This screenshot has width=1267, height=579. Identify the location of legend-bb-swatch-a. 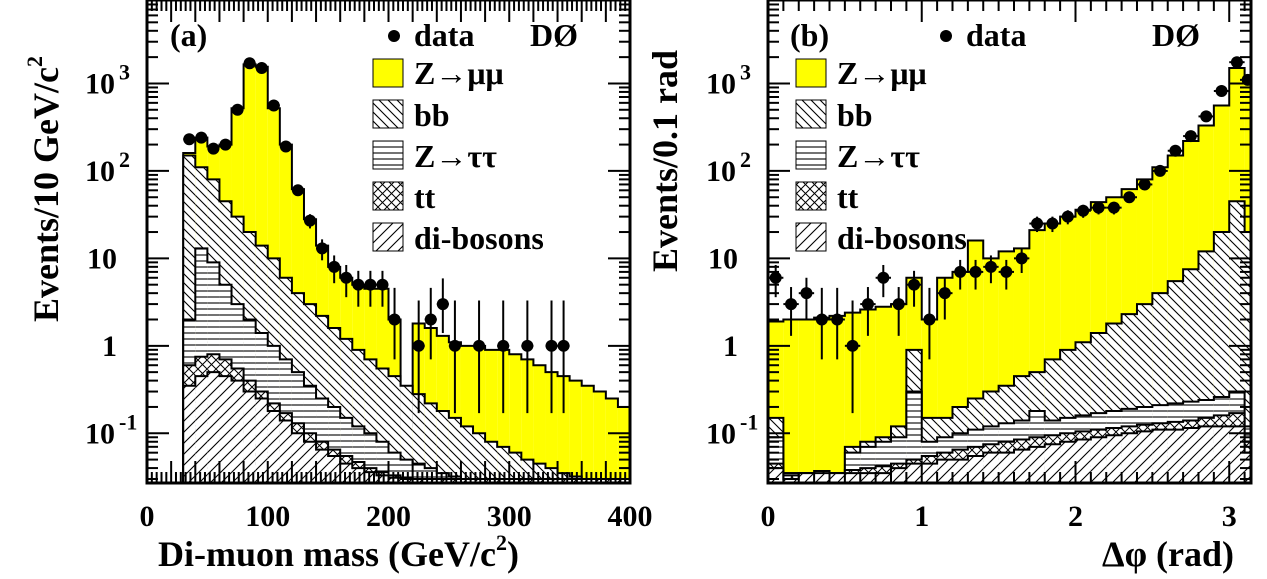
(388, 114).